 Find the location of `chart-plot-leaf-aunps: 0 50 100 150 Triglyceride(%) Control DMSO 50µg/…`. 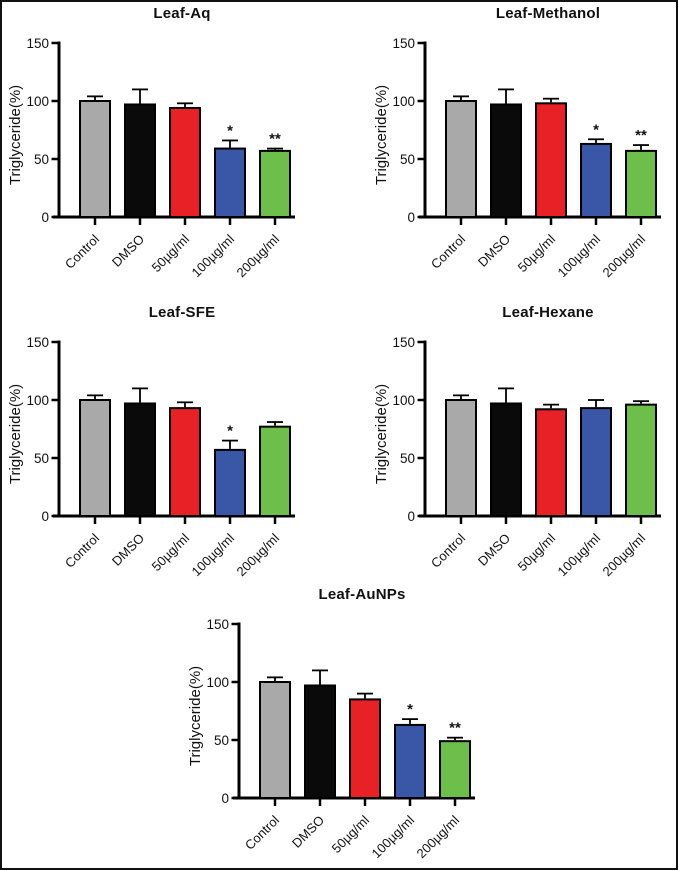

chart-plot-leaf-aunps: 0 50 100 150 Triglyceride(%) Control DMSO 50µg/… is located at coordinates (352, 737).